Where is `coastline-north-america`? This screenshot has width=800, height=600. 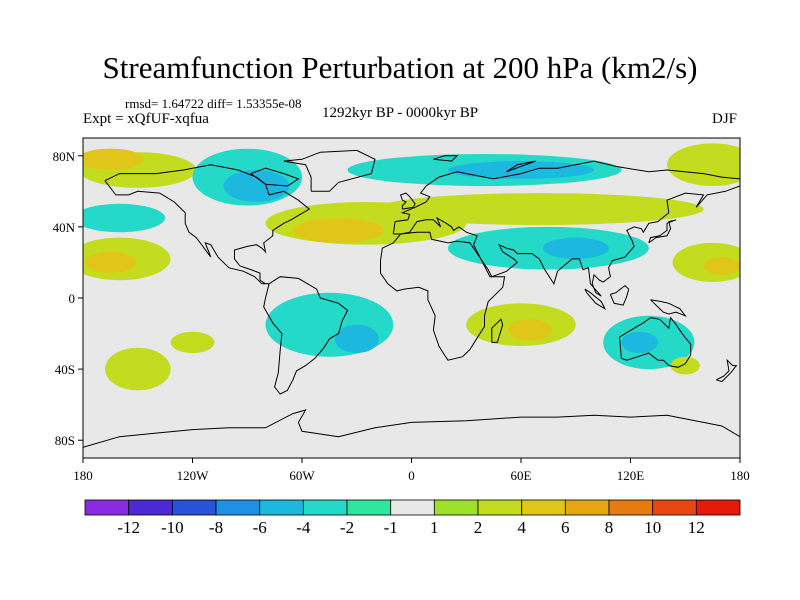 coastline-north-america is located at coordinates (207, 224).